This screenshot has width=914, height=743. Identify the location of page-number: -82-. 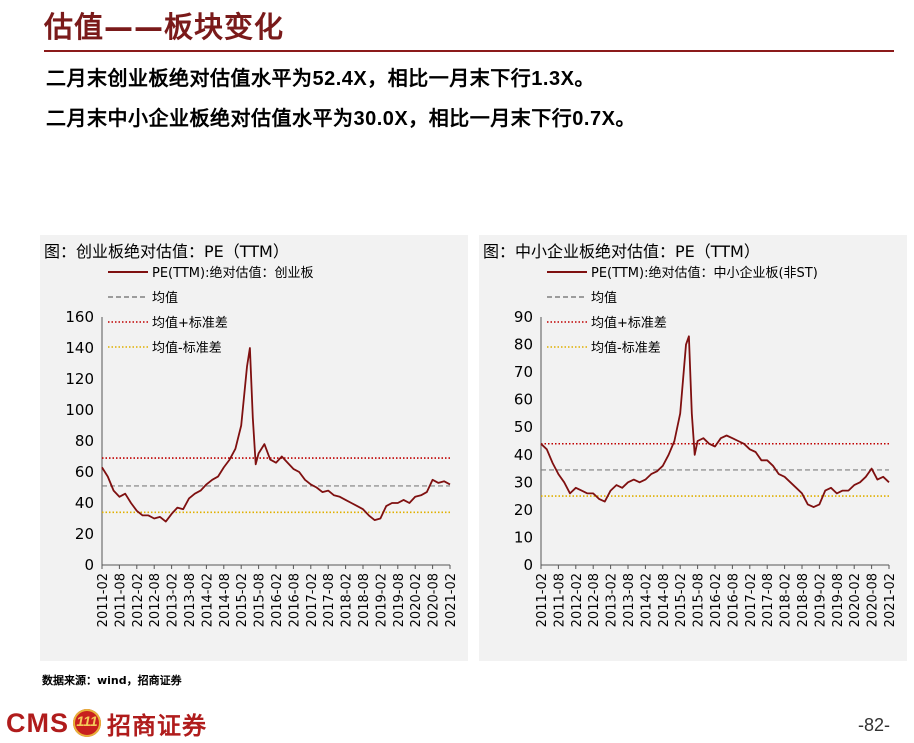
(873, 725).